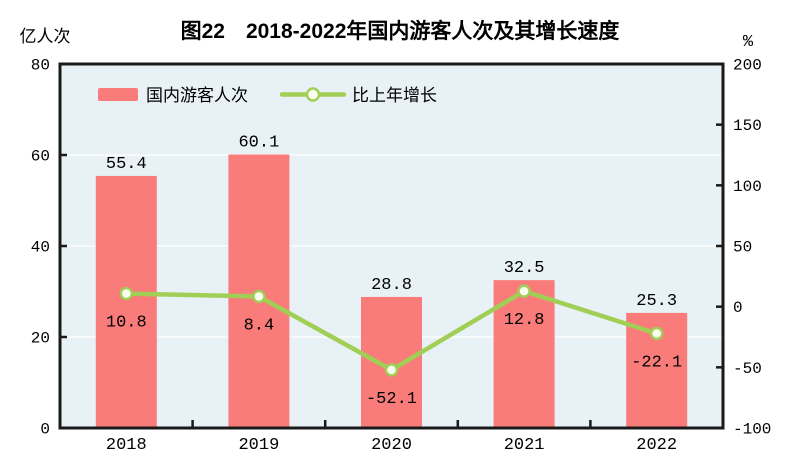  Describe the element at coordinates (267, 95) in the screenshot. I see `legend: 国内游客人次 比上年增长` at that location.